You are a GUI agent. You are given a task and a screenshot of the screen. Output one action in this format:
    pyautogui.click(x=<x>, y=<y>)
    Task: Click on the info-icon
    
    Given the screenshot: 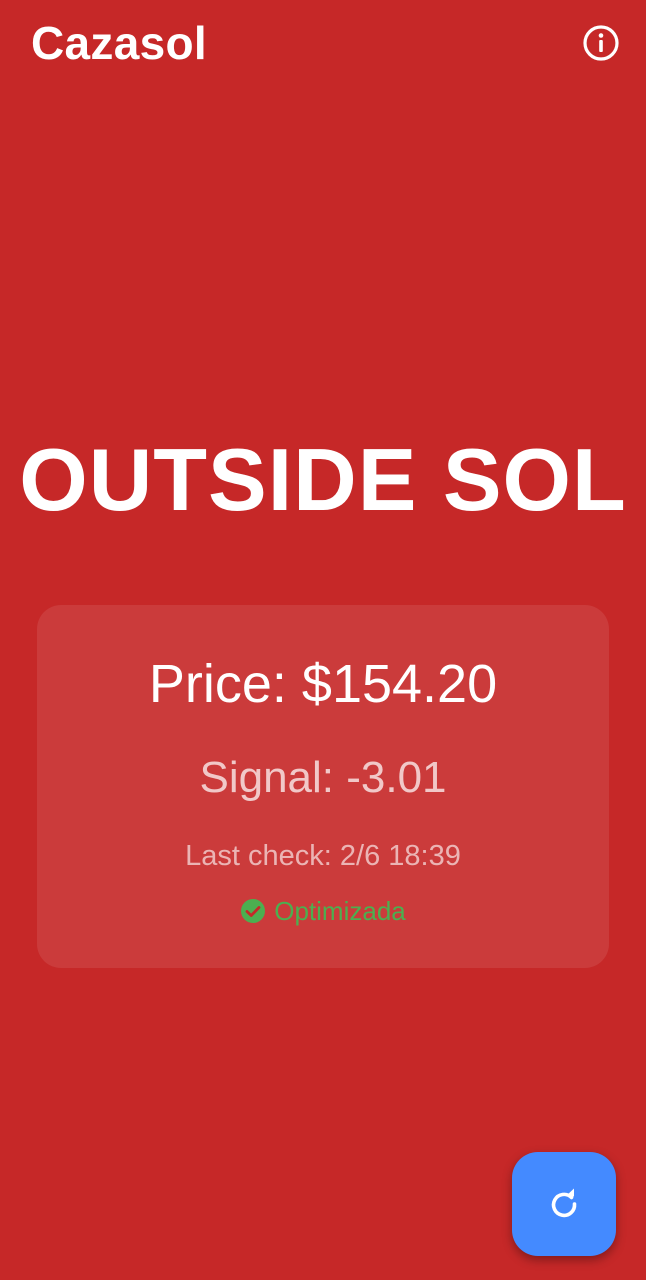 What is the action you would take?
    pyautogui.click(x=601, y=43)
    